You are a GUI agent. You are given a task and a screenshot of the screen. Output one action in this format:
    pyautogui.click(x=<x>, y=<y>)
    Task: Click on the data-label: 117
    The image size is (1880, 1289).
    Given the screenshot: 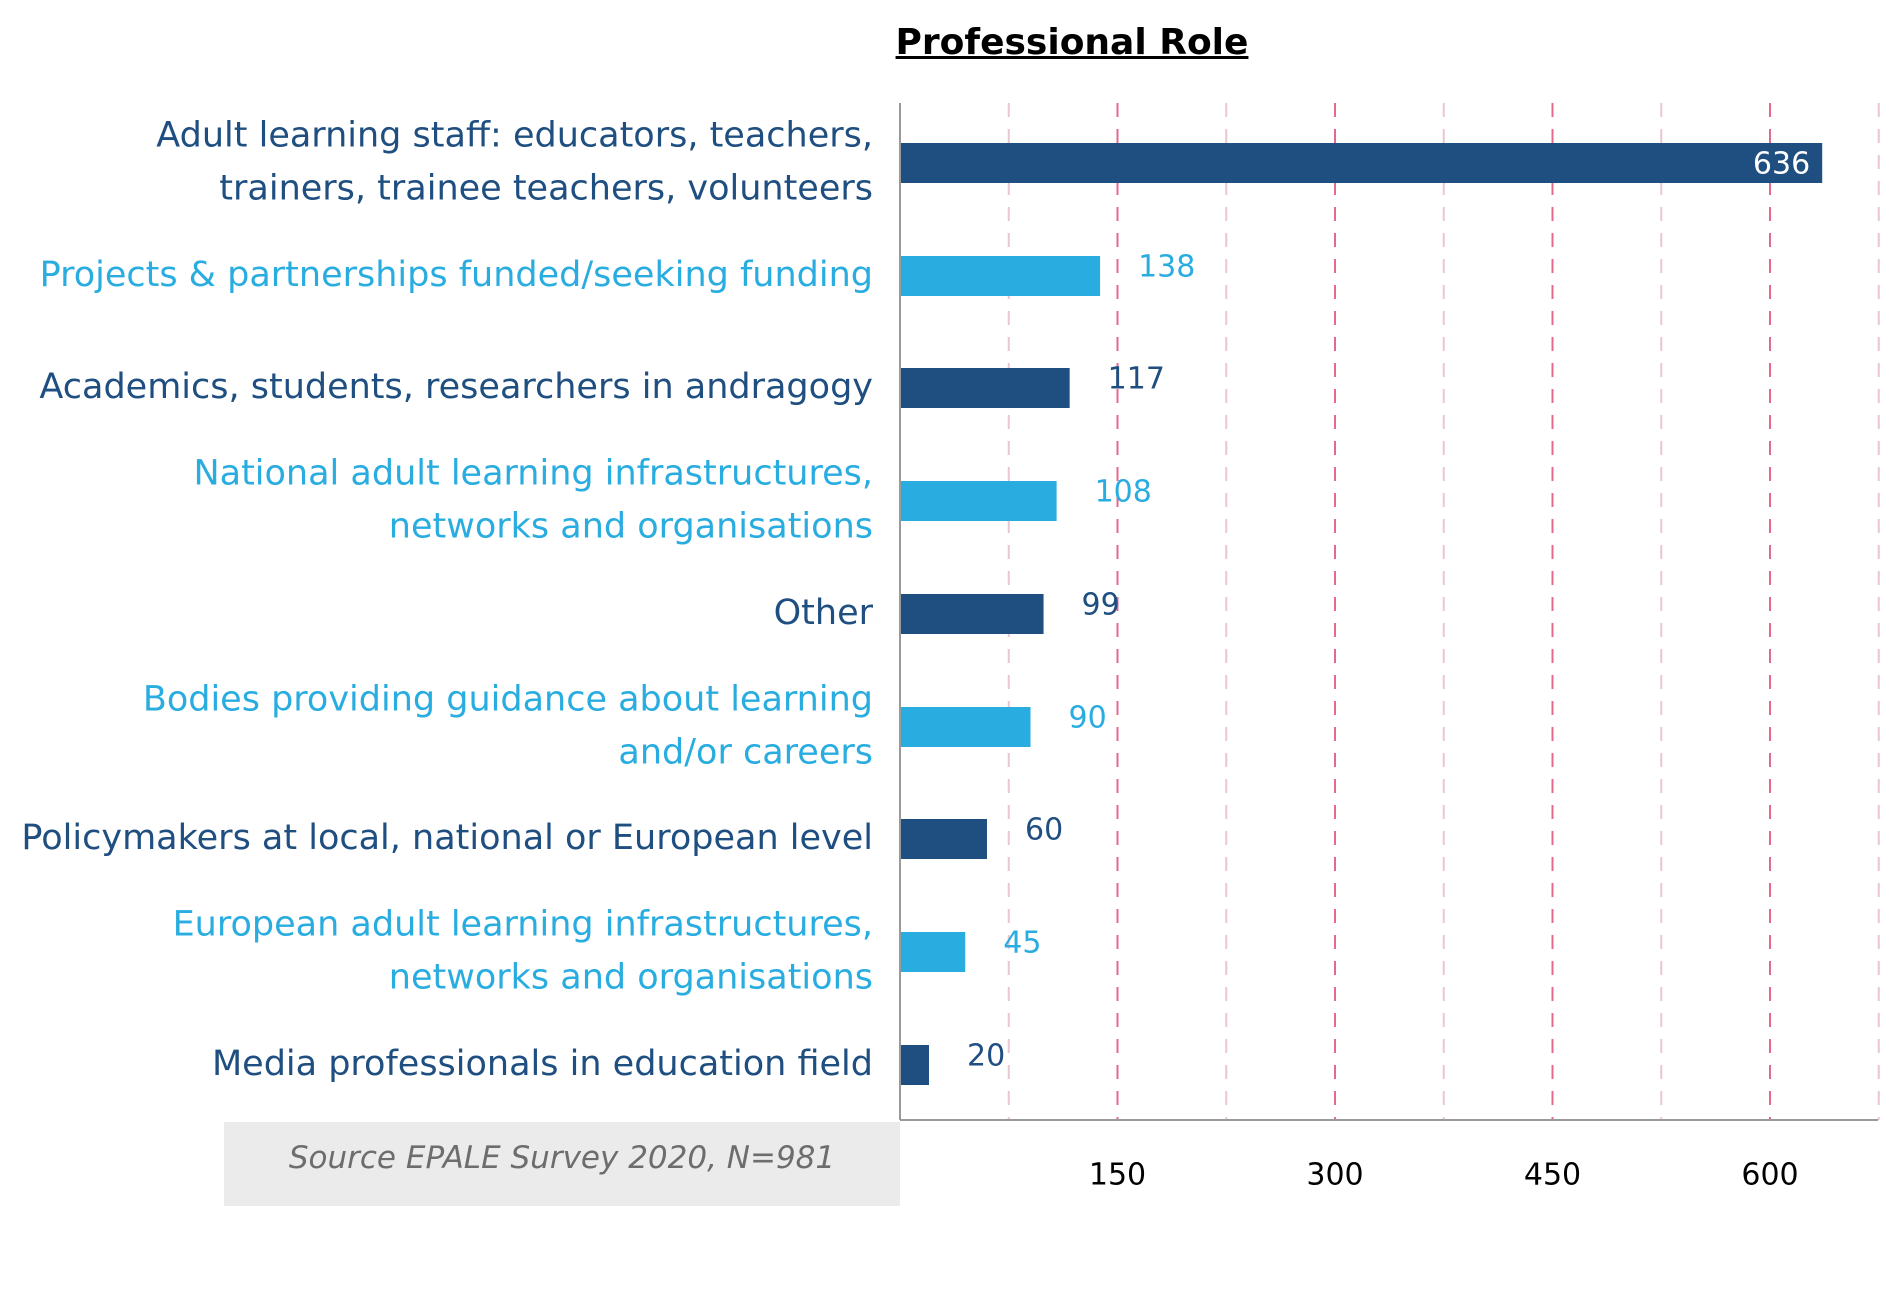 What is the action you would take?
    pyautogui.click(x=1136, y=379)
    